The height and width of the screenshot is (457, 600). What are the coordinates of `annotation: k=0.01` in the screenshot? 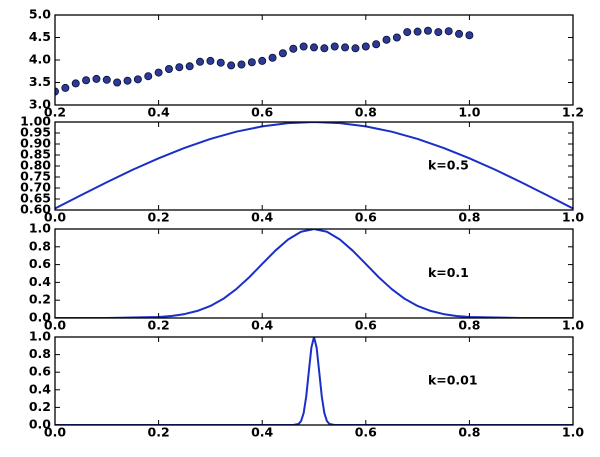 It's located at (453, 380).